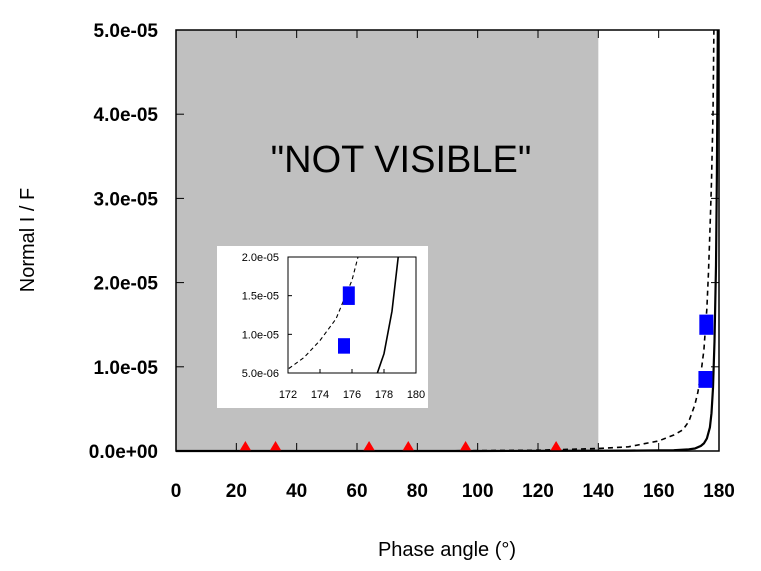 This screenshot has width=761, height=571. What do you see at coordinates (236, 491) in the screenshot?
I see `x-tick-label: 20` at bounding box center [236, 491].